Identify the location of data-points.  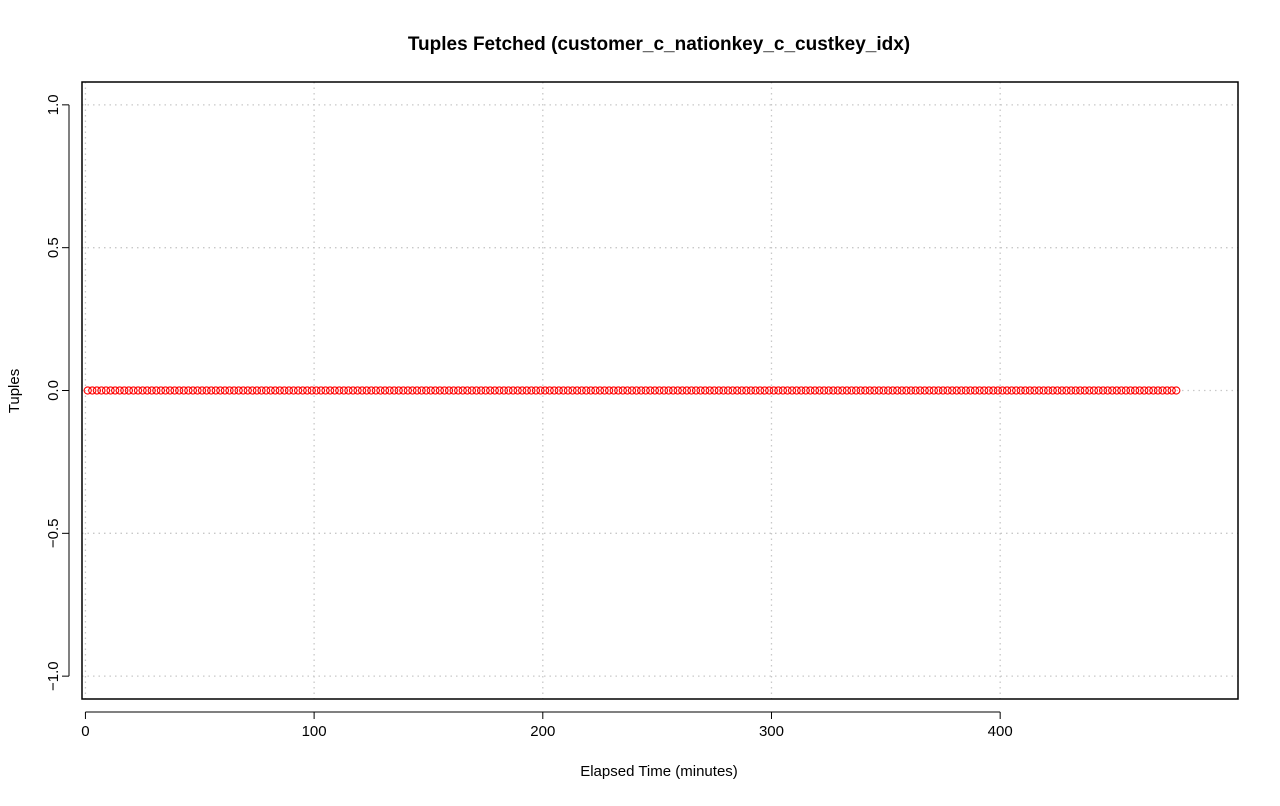
(632, 390).